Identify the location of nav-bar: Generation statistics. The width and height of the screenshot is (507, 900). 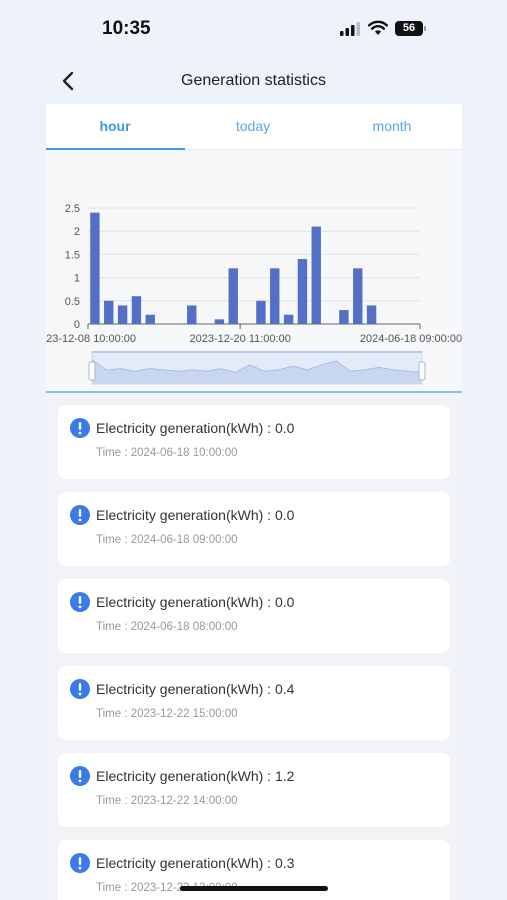
(253, 81).